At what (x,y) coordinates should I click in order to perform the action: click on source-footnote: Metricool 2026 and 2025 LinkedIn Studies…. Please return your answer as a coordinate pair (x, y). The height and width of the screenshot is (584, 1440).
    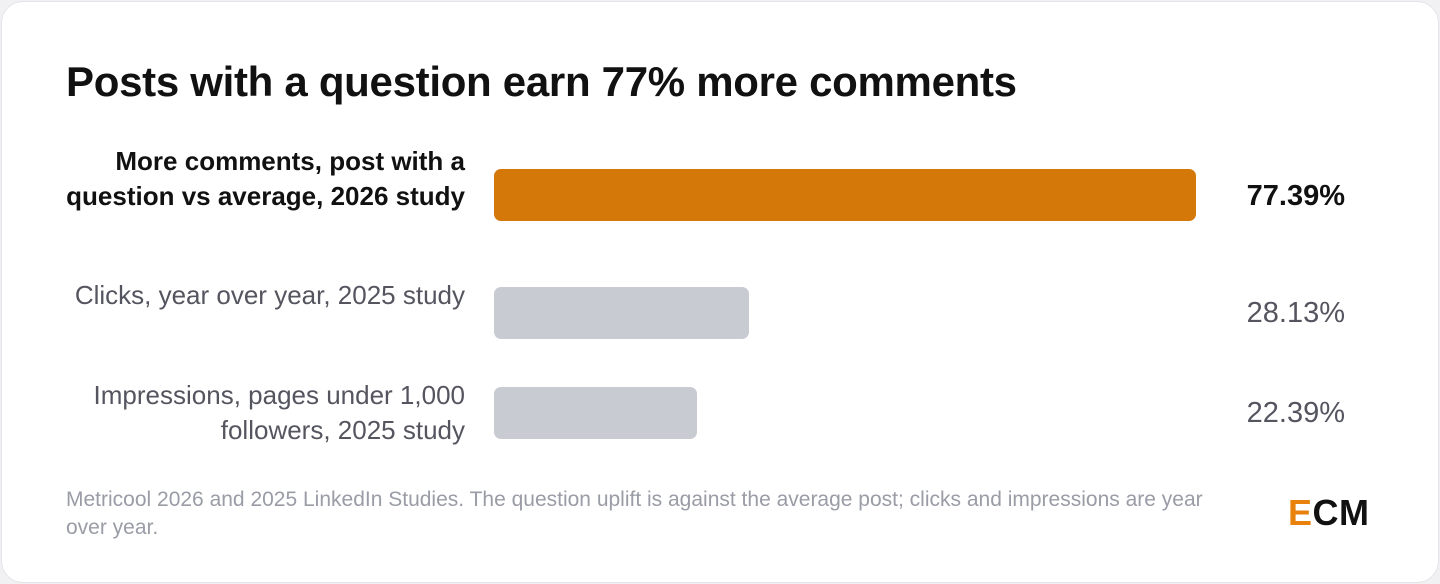
    Looking at the image, I should click on (634, 513).